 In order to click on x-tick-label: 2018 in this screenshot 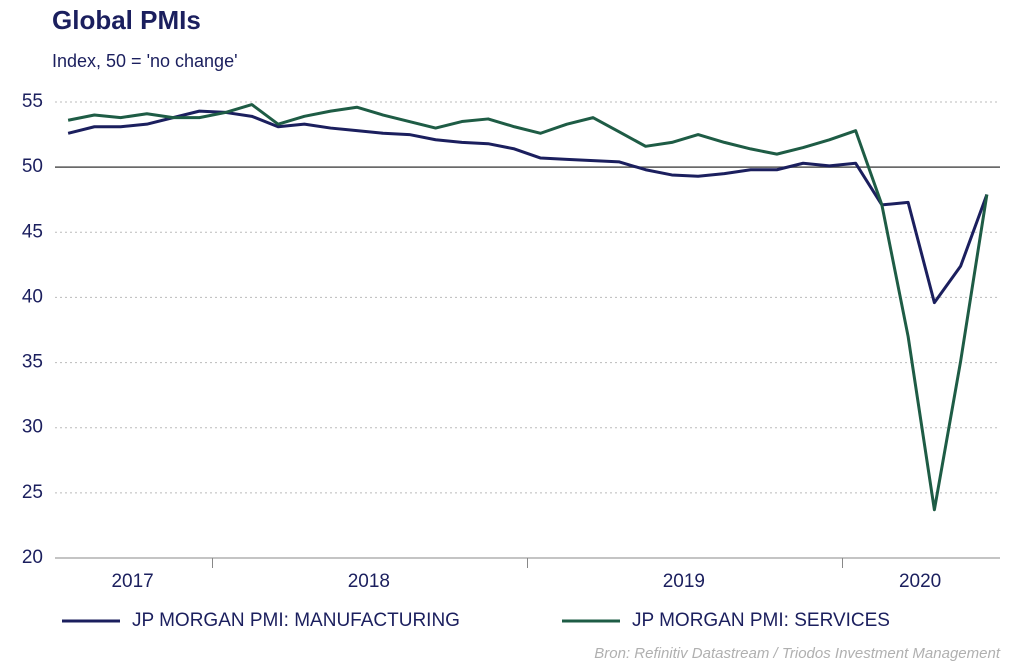, I will do `click(369, 581)`.